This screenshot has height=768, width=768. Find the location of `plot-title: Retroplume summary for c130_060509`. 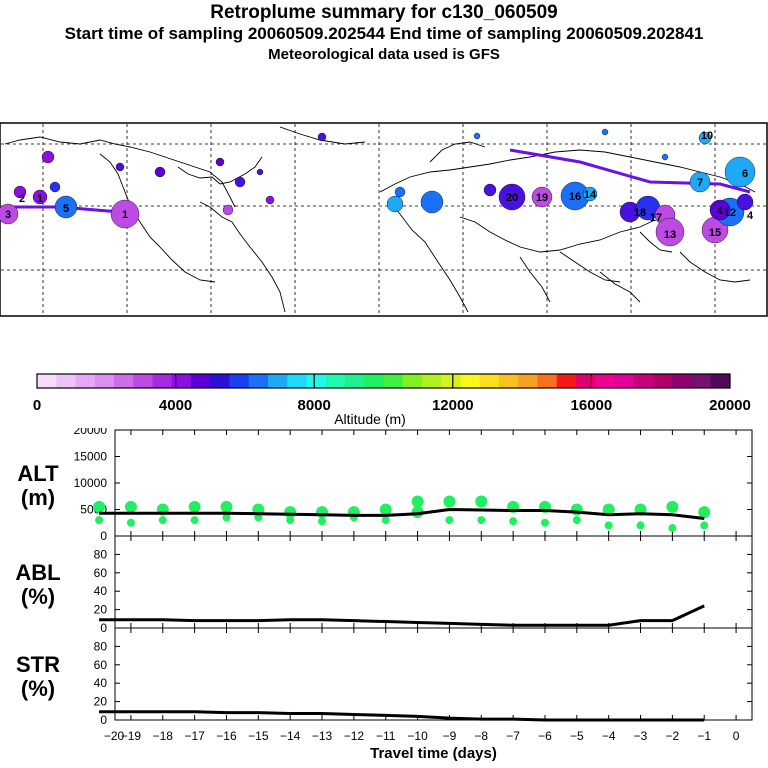

plot-title: Retroplume summary for c130_060509 is located at coordinates (384, 12).